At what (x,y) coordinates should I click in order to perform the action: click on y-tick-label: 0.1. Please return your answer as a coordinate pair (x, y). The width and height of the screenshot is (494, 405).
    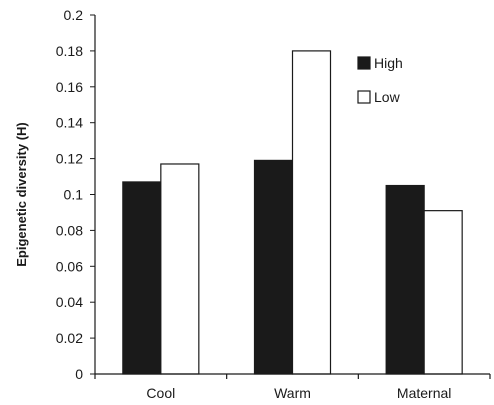
    Looking at the image, I should click on (74, 195).